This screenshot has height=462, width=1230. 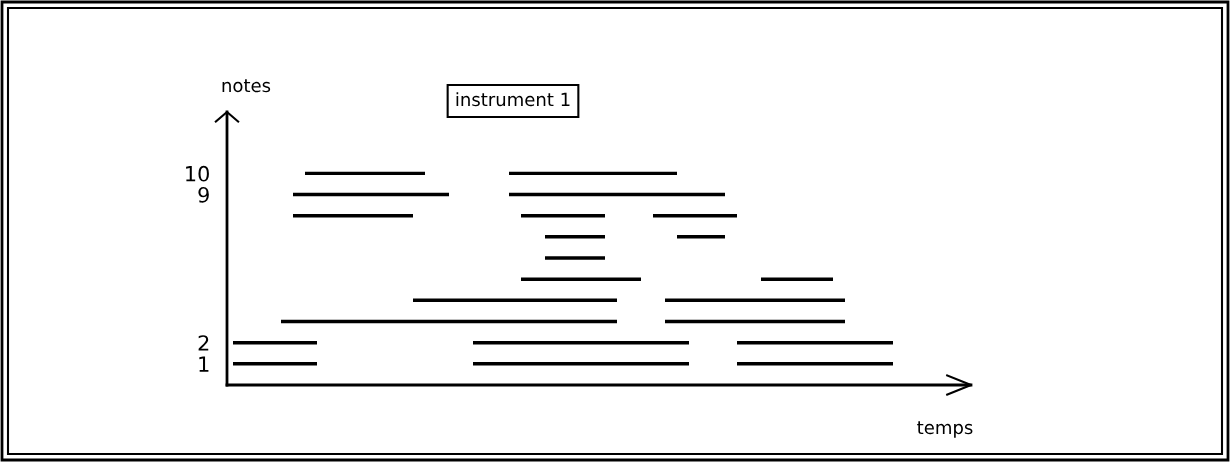 I want to click on y-tick-label: 2, so click(x=203, y=343).